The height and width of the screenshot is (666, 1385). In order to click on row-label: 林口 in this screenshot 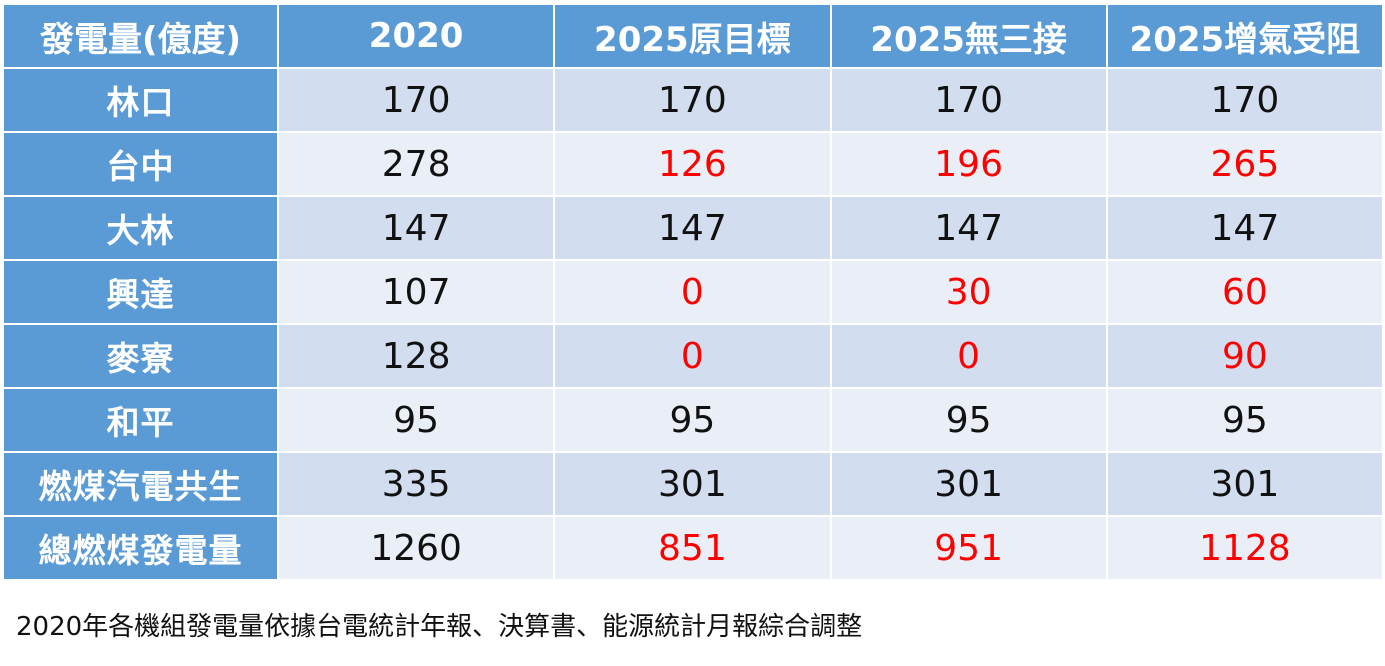, I will do `click(140, 100)`.